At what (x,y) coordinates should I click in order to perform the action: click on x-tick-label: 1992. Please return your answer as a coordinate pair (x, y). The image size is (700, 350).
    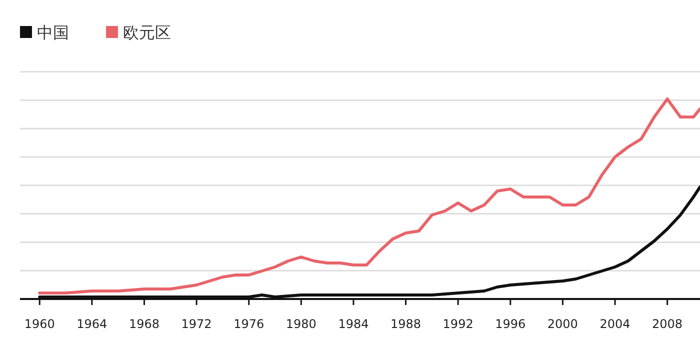
    Looking at the image, I should click on (458, 324).